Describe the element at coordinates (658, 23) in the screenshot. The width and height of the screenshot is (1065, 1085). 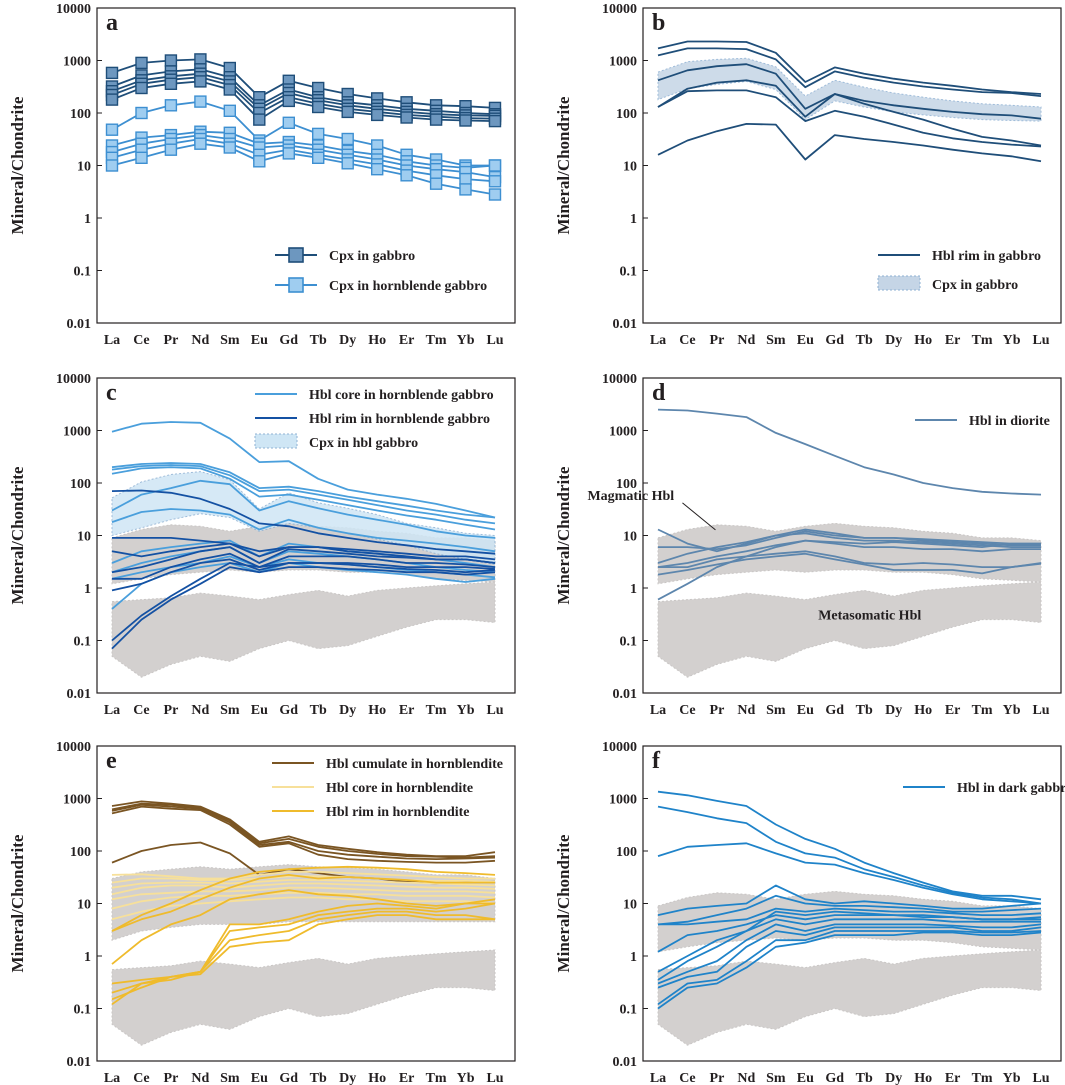
I see `panel-letter: b` at that location.